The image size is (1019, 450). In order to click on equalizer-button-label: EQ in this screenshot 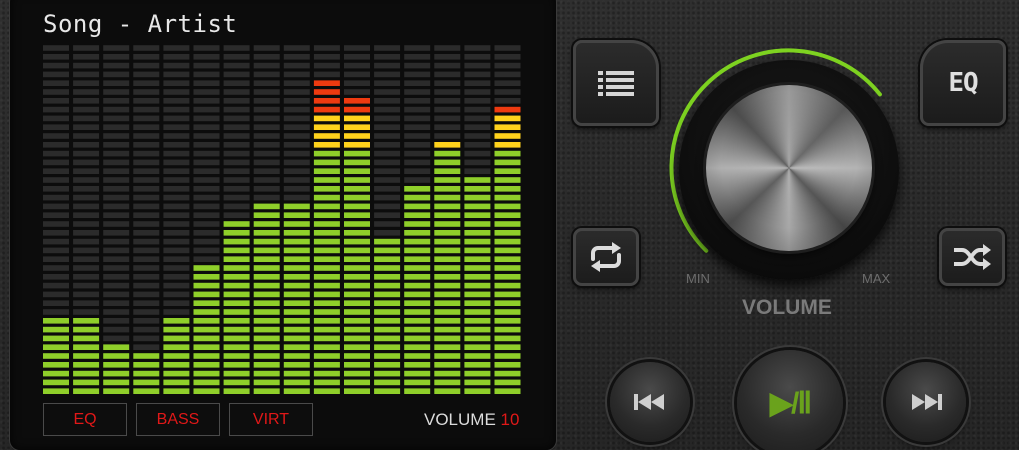, I will do `click(963, 83)`.